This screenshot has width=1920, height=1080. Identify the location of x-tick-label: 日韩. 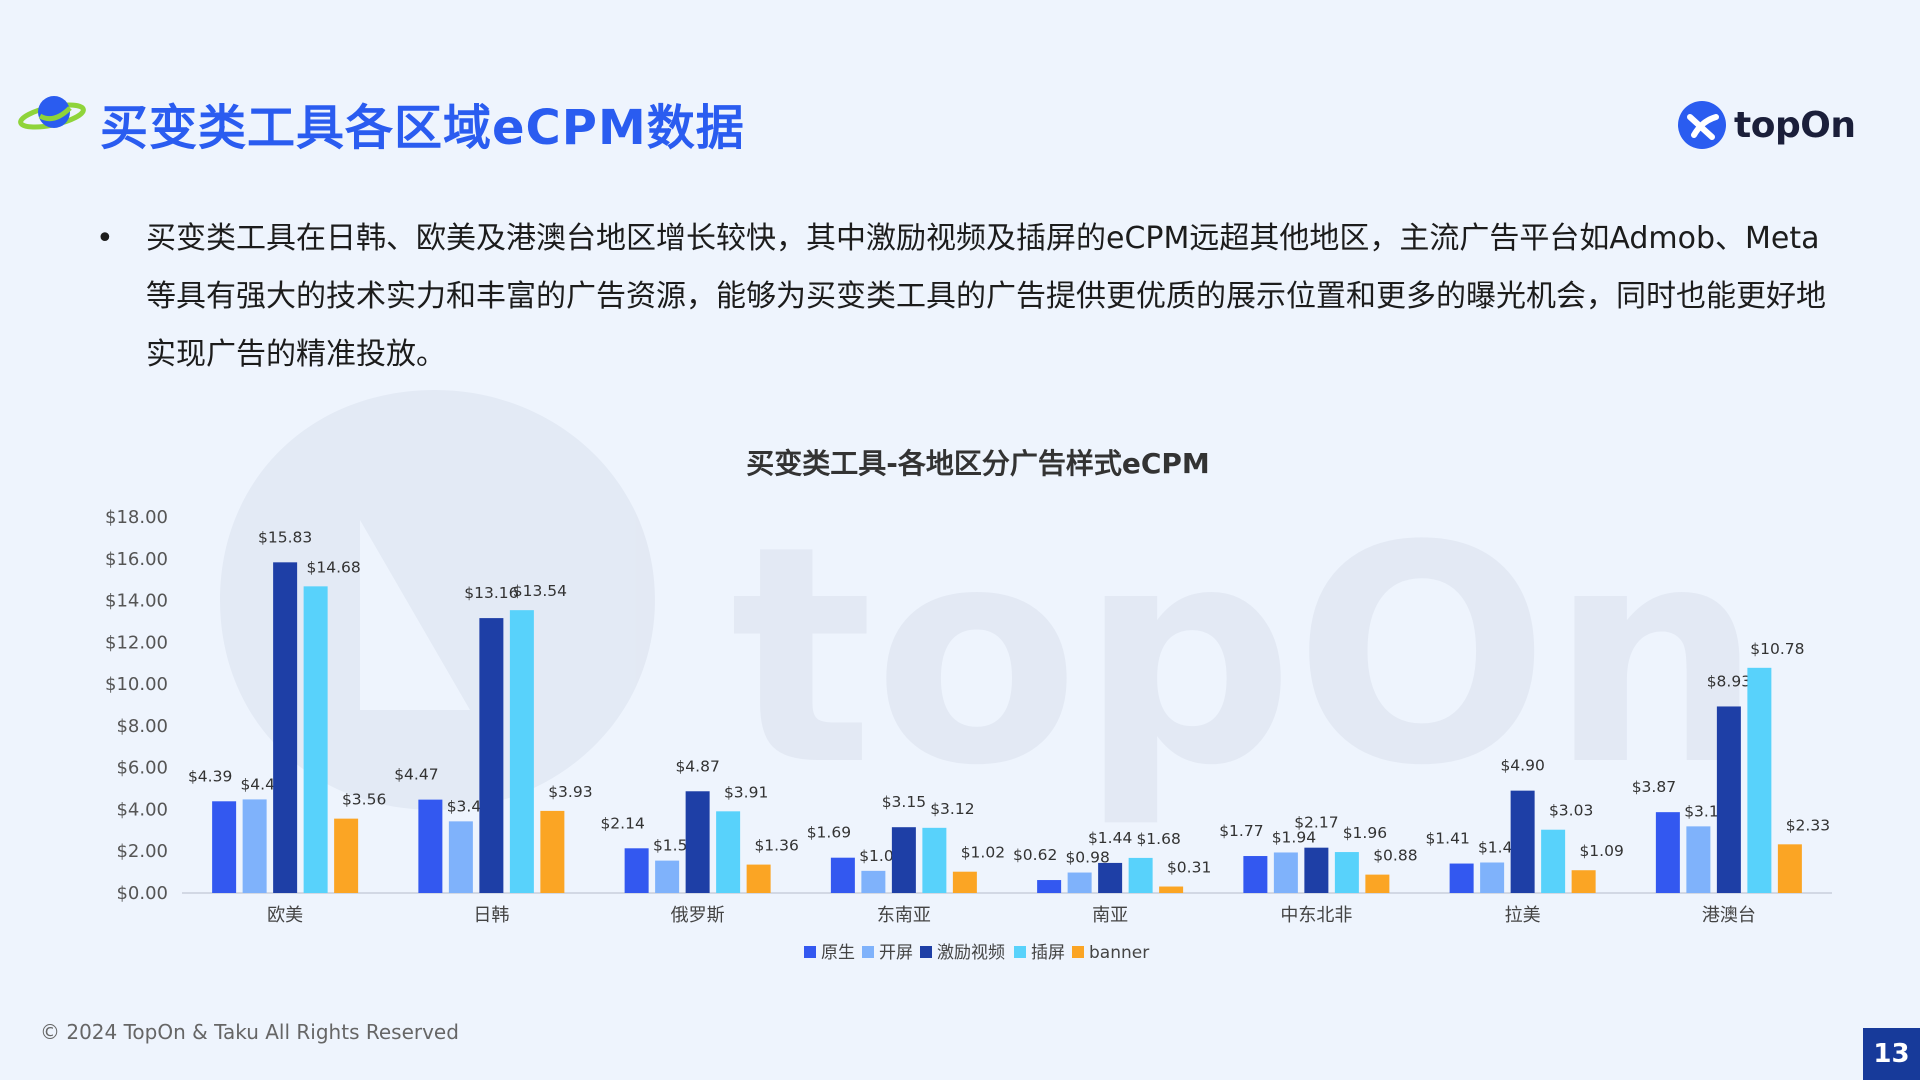
(491, 915).